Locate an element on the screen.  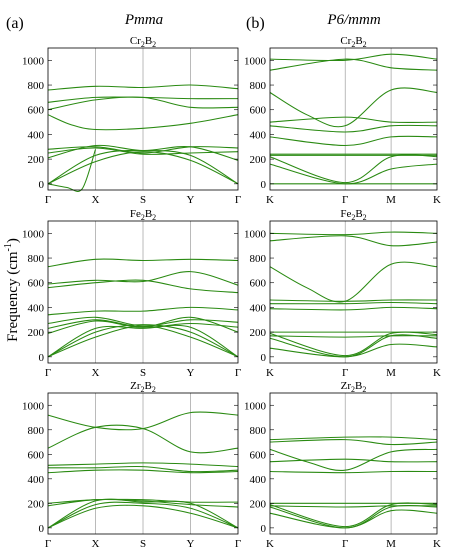
y-axis-label: Frequency (cm-1) is located at coordinates (12, 290).